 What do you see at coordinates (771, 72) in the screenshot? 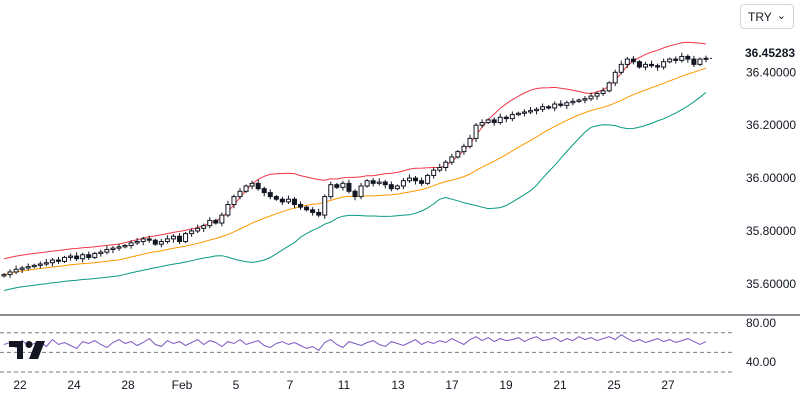
I see `price-tick-label: 36.40000` at bounding box center [771, 72].